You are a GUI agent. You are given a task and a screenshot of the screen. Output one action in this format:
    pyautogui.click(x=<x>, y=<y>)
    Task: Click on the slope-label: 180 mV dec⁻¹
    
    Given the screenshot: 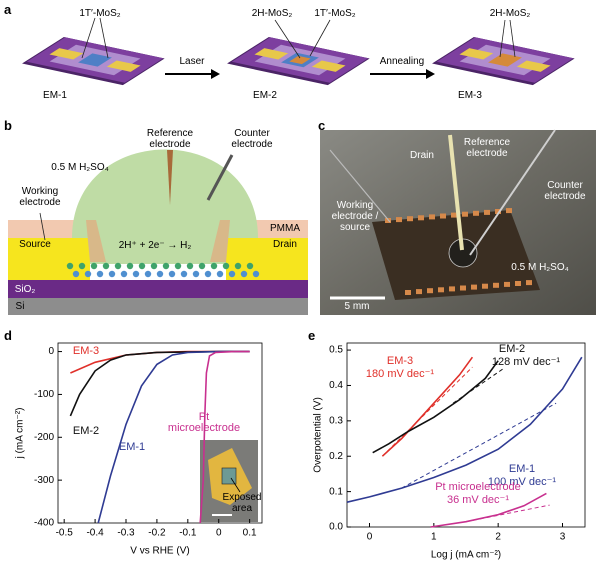 What is the action you would take?
    pyautogui.click(x=400, y=374)
    